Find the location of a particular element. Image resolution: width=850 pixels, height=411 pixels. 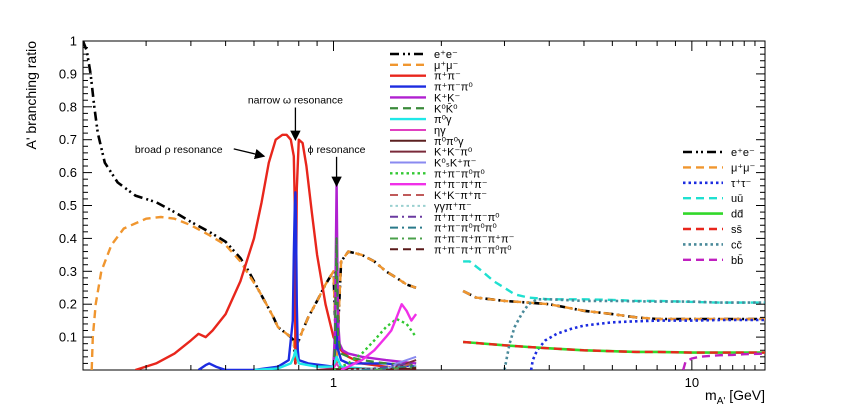

legend-label-low-series: ηγ is located at coordinates (440, 131).